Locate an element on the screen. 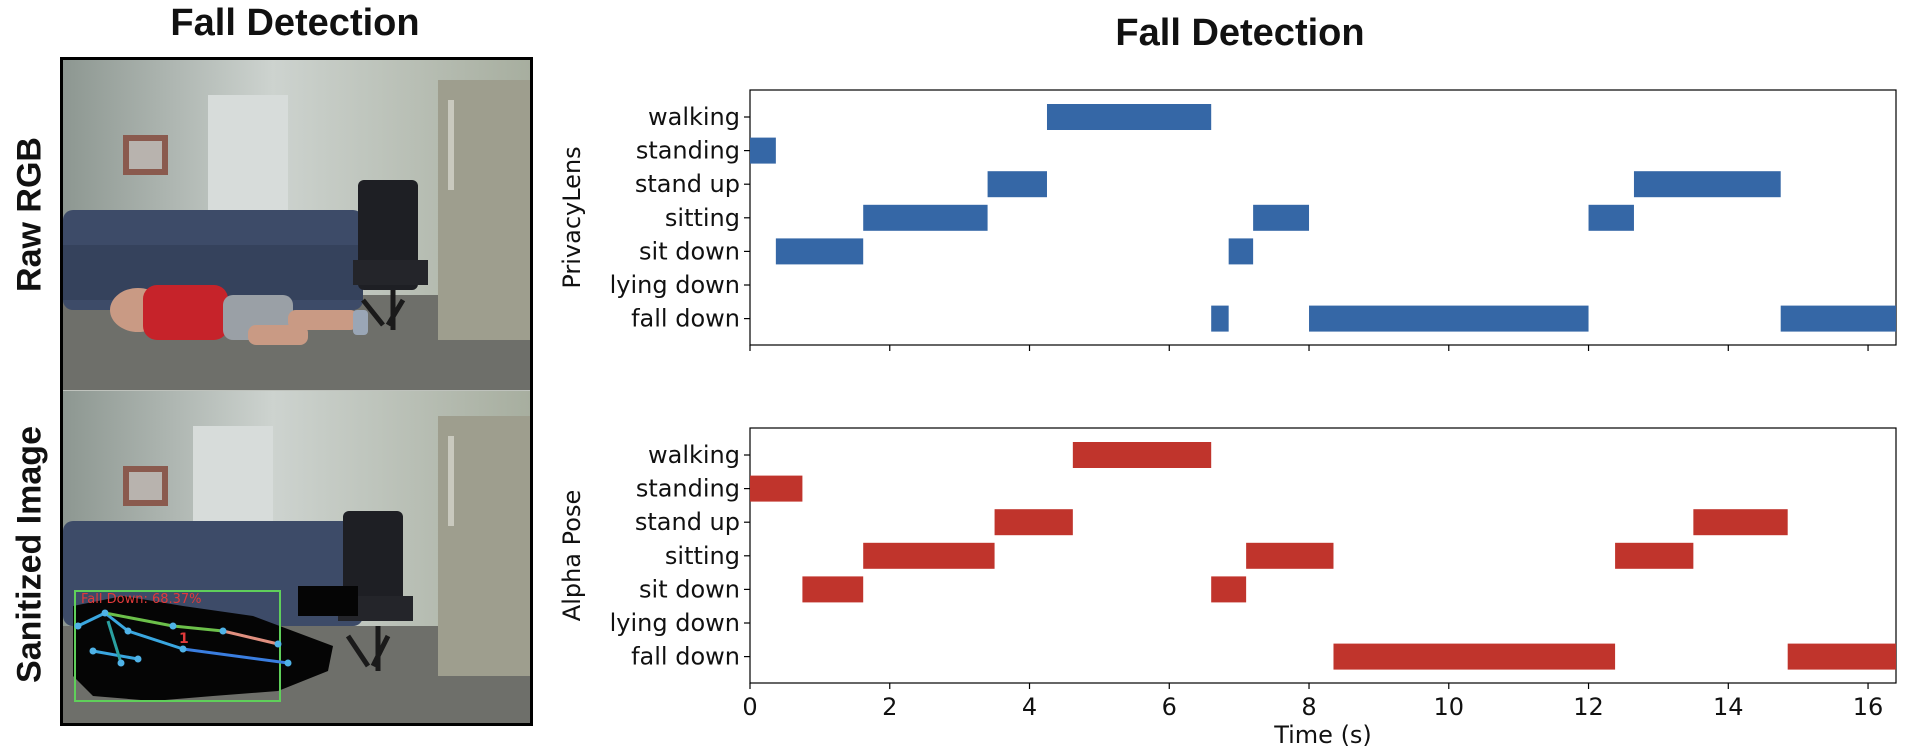 This screenshot has width=1906, height=752. y-axis-label: Alpha Pose is located at coordinates (572, 555).